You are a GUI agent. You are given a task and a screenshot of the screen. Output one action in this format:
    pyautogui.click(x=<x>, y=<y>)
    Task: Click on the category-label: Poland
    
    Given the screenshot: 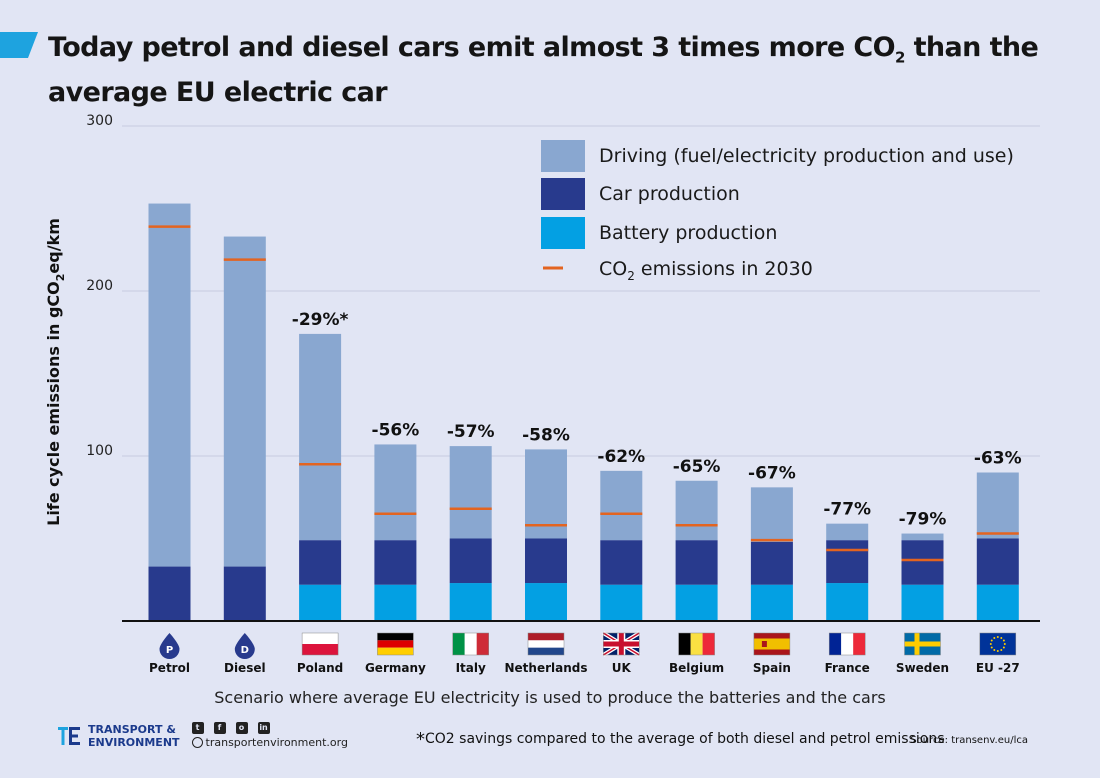 What is the action you would take?
    pyautogui.click(x=320, y=668)
    